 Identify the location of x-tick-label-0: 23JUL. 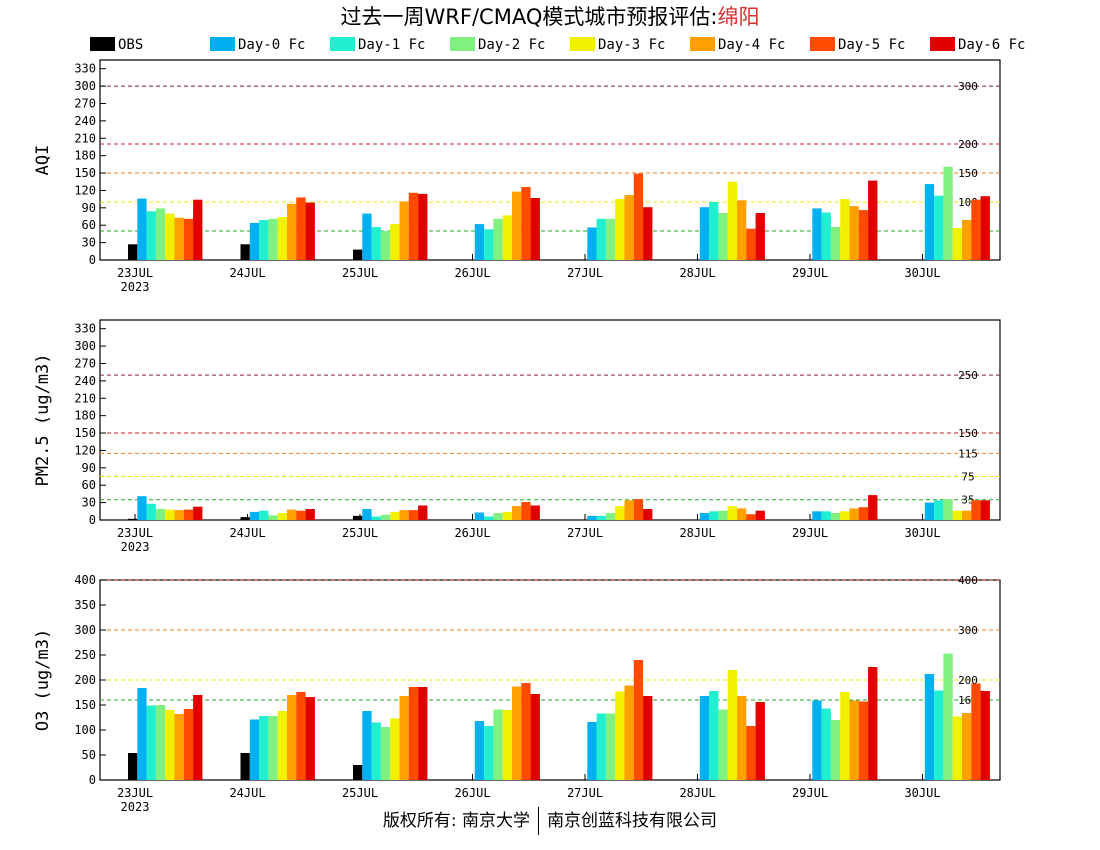
(135, 273).